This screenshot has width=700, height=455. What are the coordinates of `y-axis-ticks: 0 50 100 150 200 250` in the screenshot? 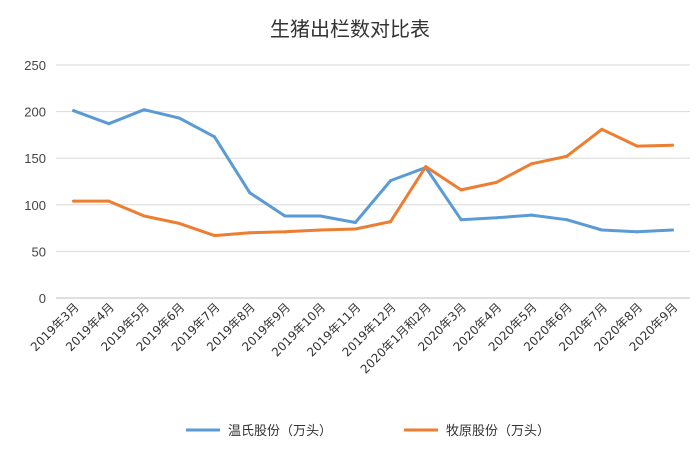 It's located at (35, 182).